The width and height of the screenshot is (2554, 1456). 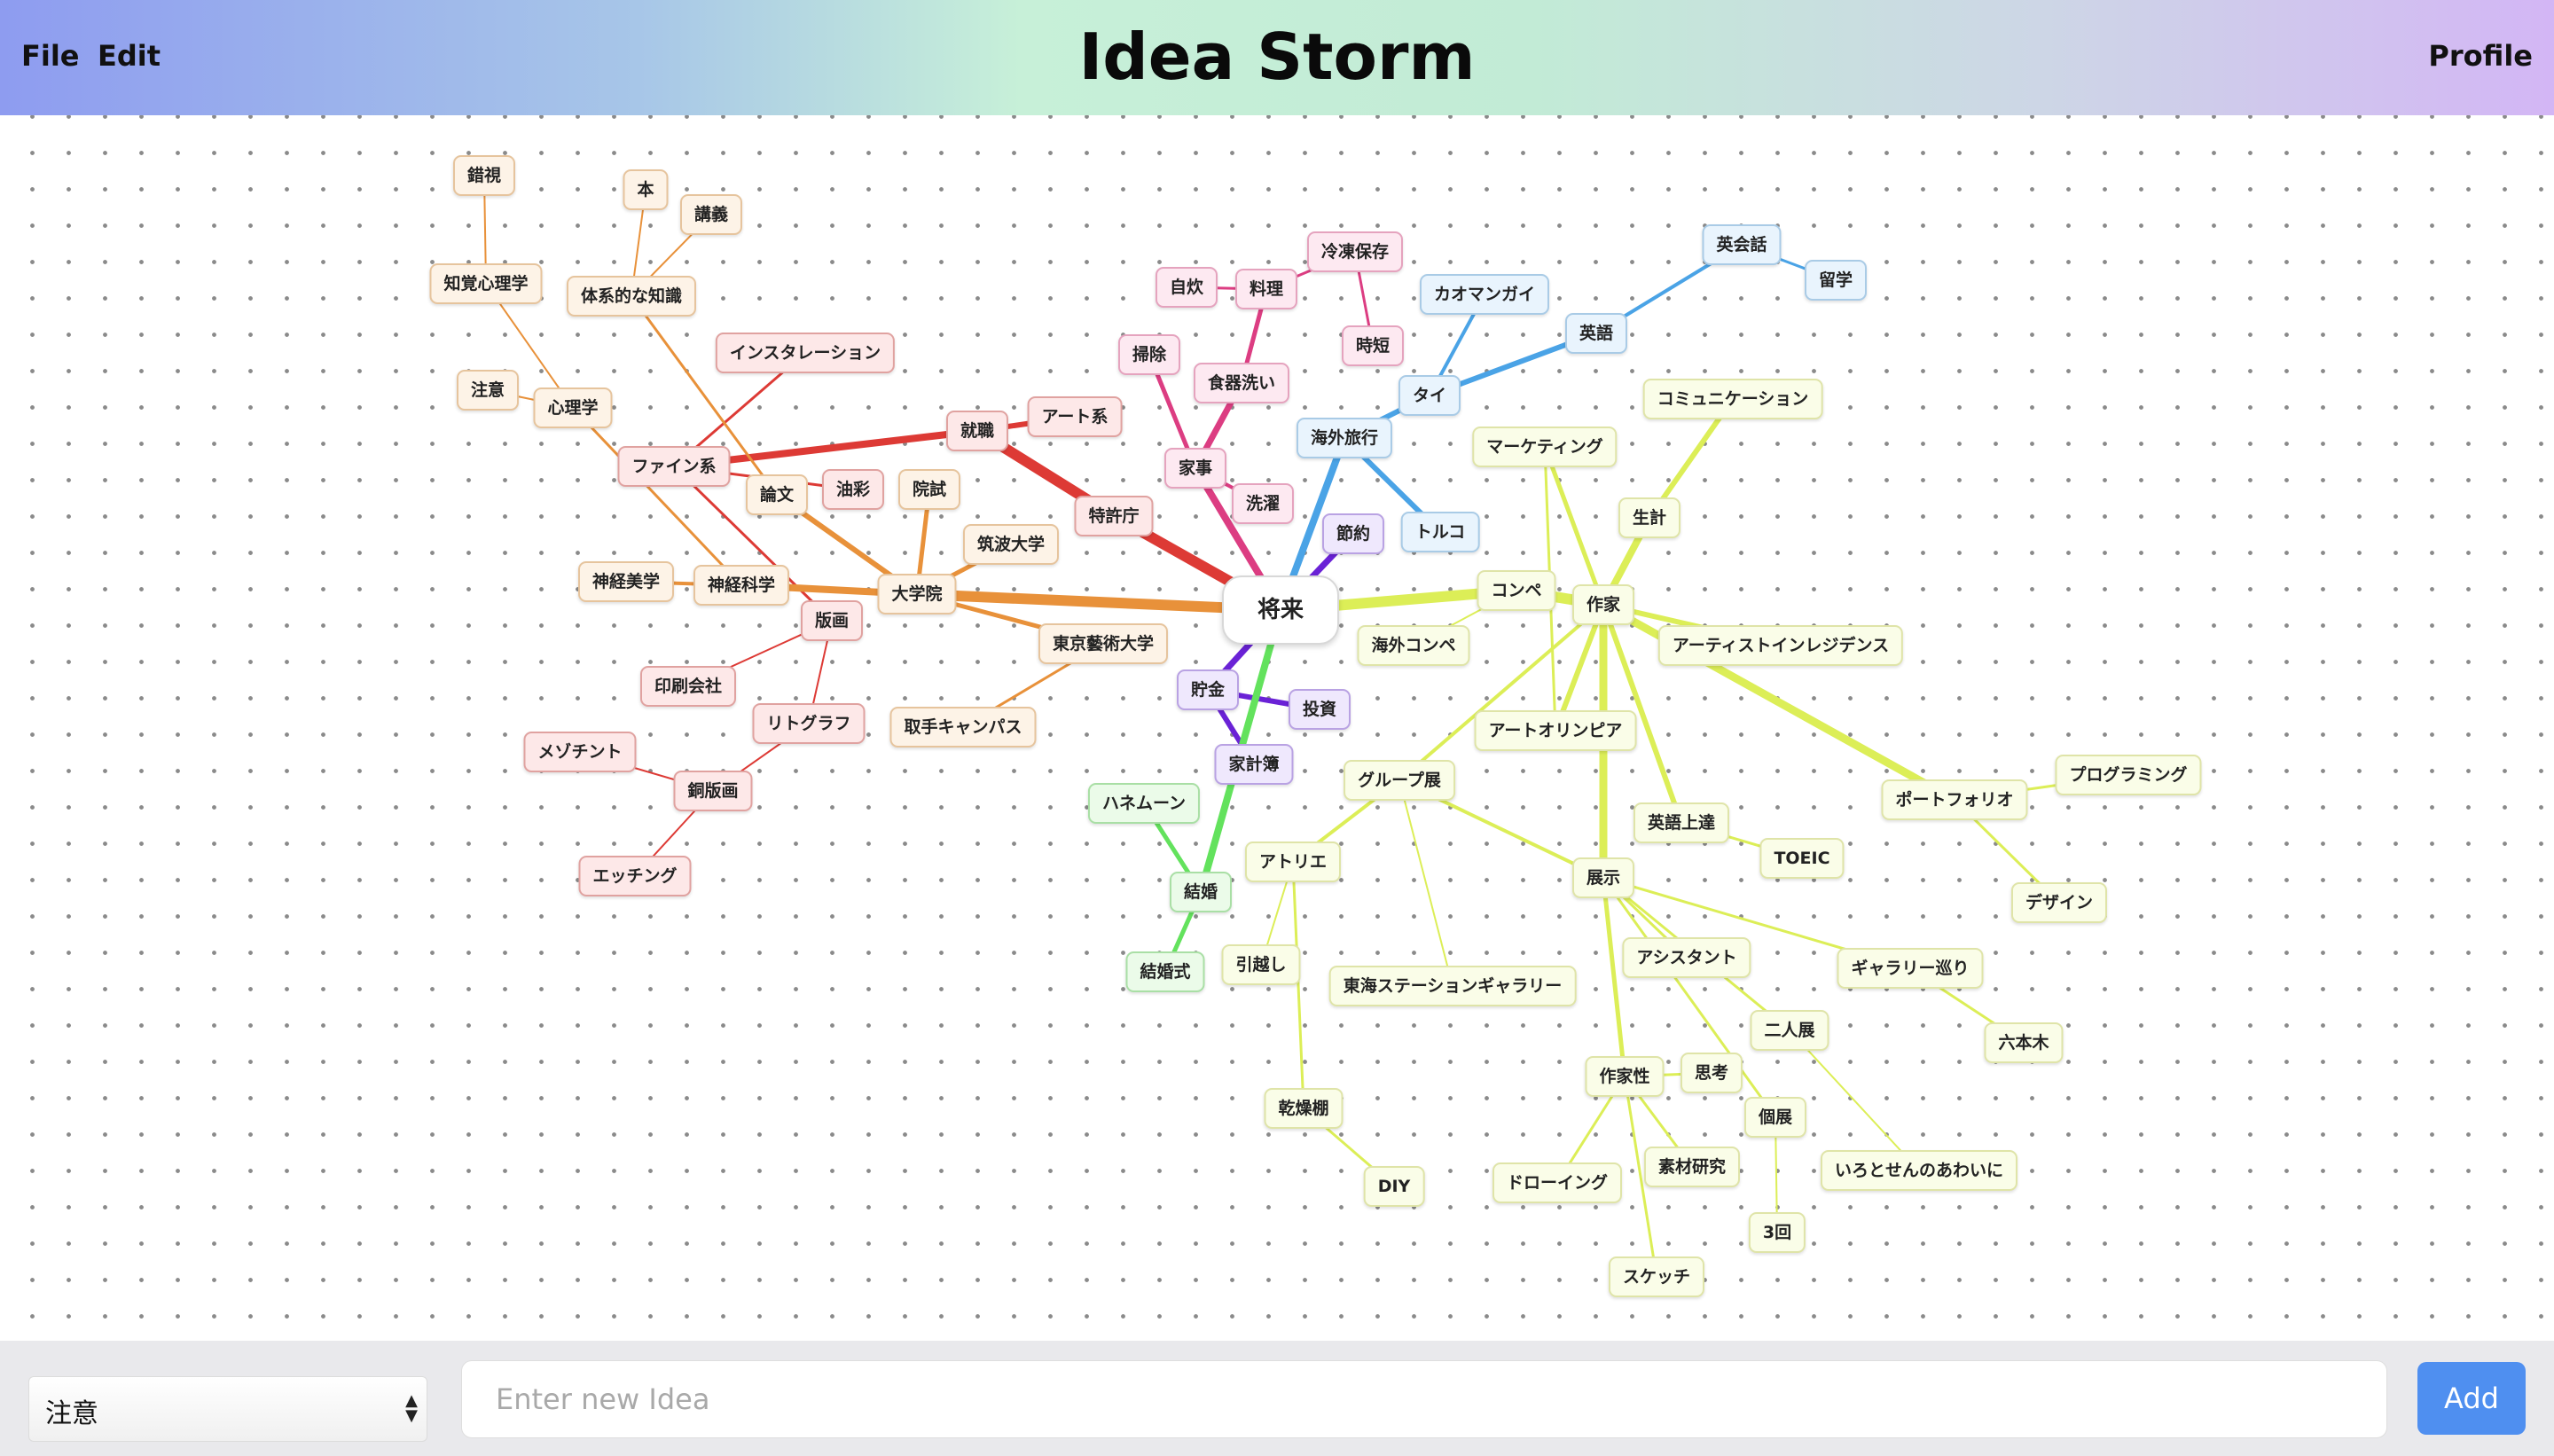 What do you see at coordinates (1910, 968) in the screenshot?
I see `mindmap-node: ギャラリー巡り` at bounding box center [1910, 968].